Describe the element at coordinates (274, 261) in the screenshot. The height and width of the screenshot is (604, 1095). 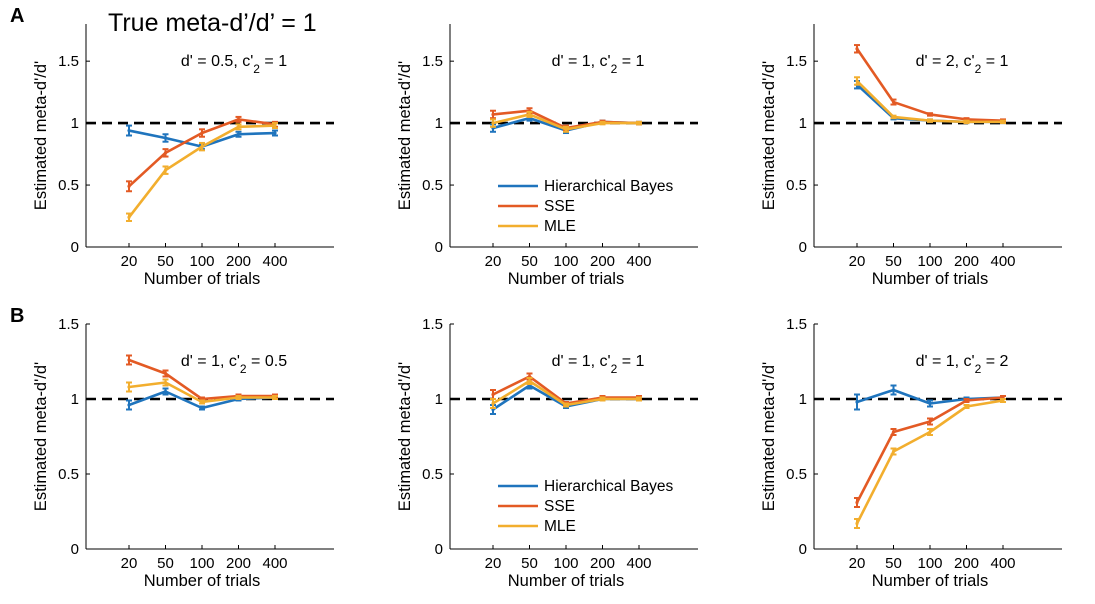
I see `x-tick-label: 400` at that location.